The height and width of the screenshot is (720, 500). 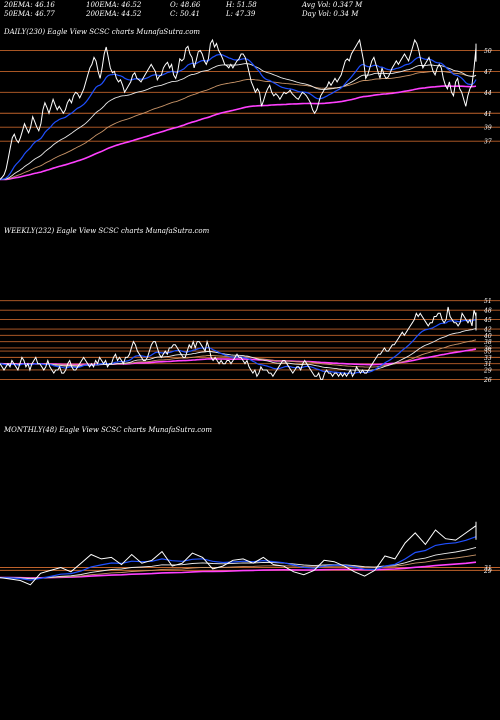 What do you see at coordinates (29, 5) in the screenshot?
I see `hdr-ema20: 20EMA: 46.16` at bounding box center [29, 5].